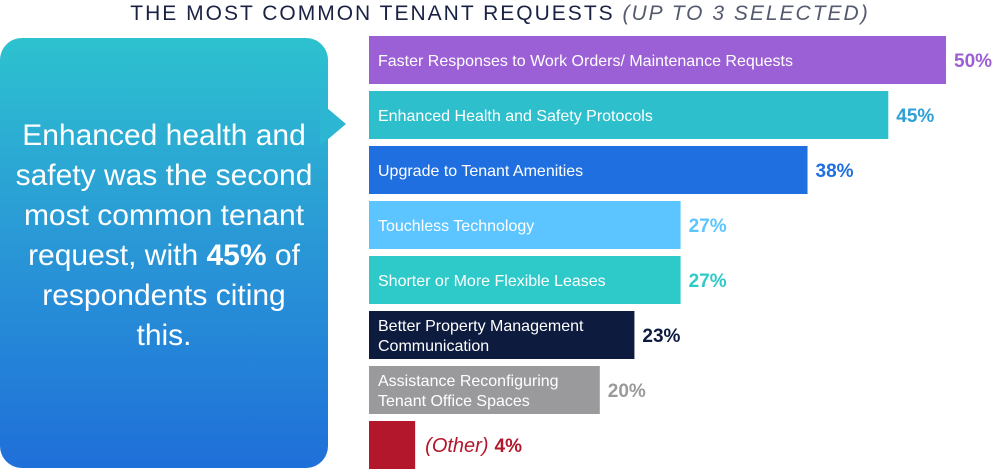  What do you see at coordinates (515, 116) in the screenshot?
I see `bar-label-2: Enhanced Health and Safety Protocols` at bounding box center [515, 116].